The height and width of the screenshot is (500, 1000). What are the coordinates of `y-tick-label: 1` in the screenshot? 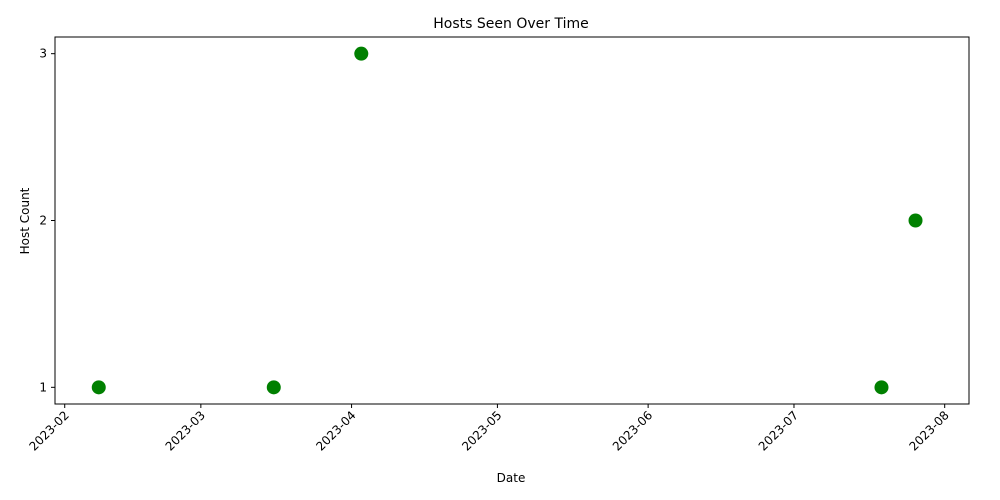 It's located at (43, 387).